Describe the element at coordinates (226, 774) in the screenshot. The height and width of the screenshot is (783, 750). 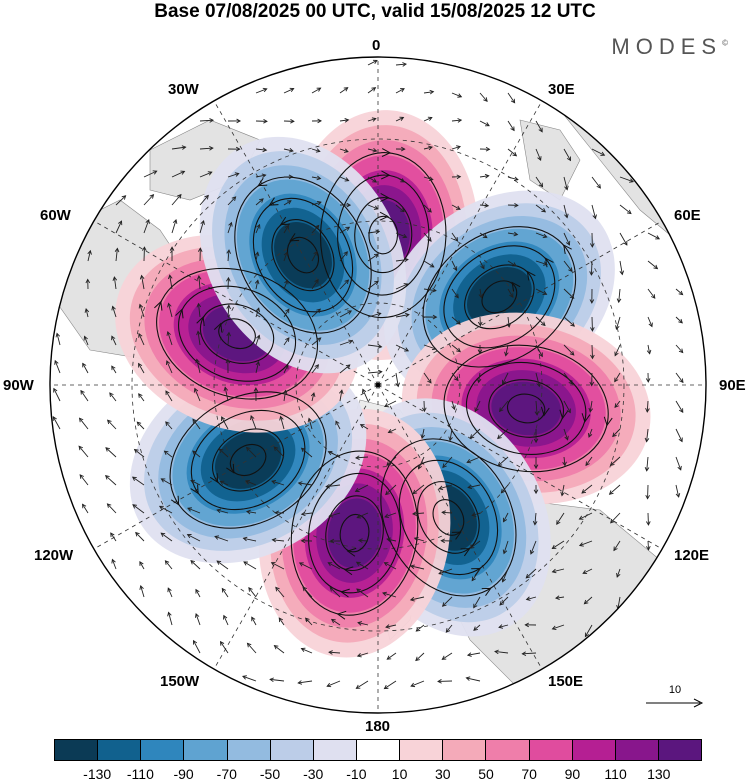
I see `colorbar-tick-label: -70` at that location.